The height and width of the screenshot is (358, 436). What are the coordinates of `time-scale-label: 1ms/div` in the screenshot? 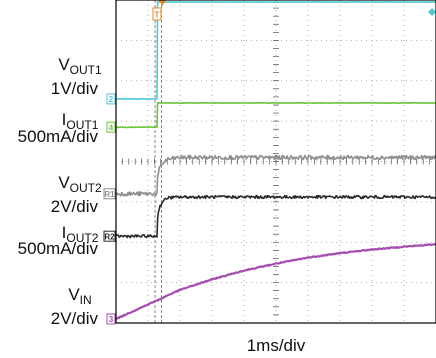 It's located at (276, 345).